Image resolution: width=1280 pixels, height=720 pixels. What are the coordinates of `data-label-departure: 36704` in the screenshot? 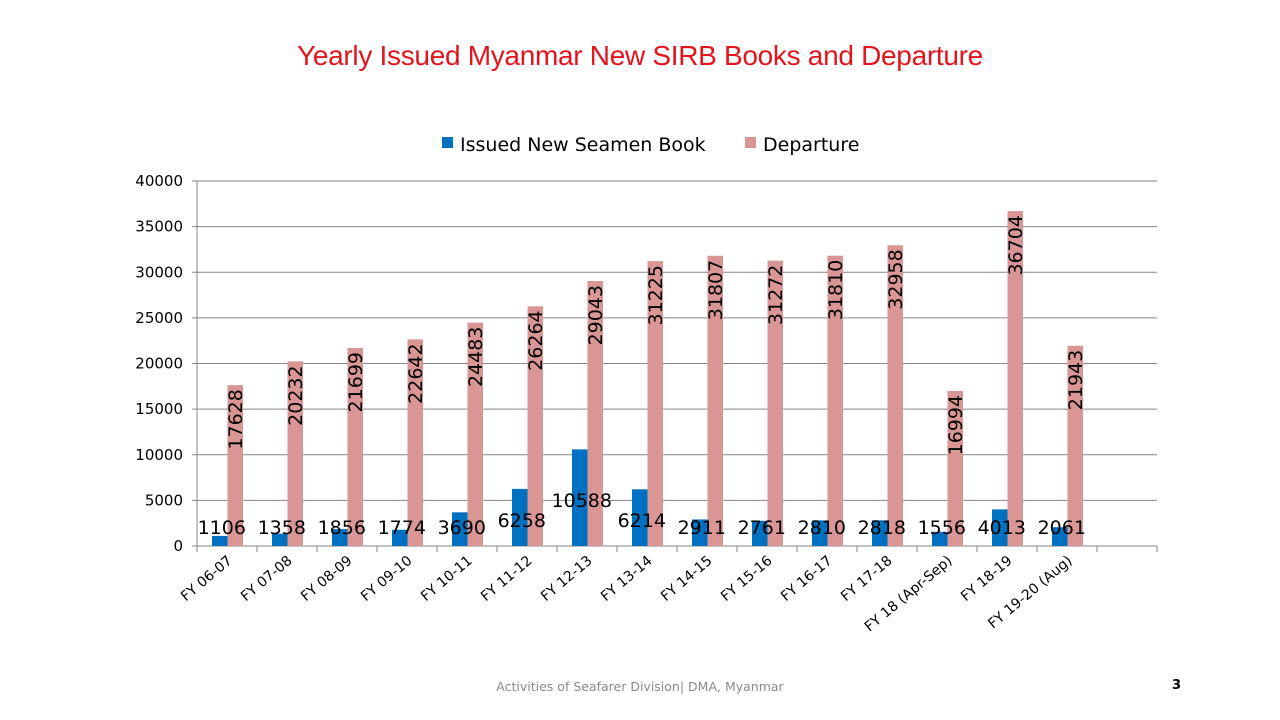 It's located at (1016, 245).